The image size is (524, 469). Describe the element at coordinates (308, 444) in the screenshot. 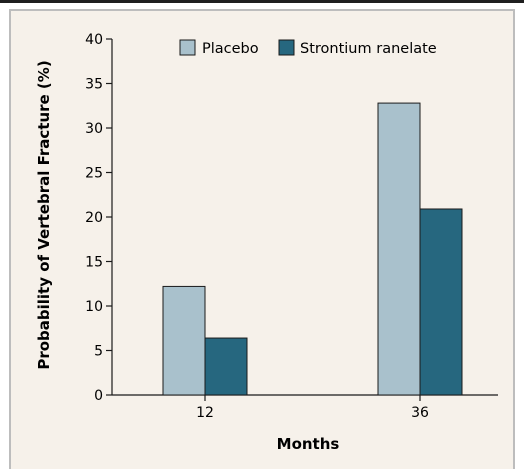

I see `x-axis-title: Months` at that location.